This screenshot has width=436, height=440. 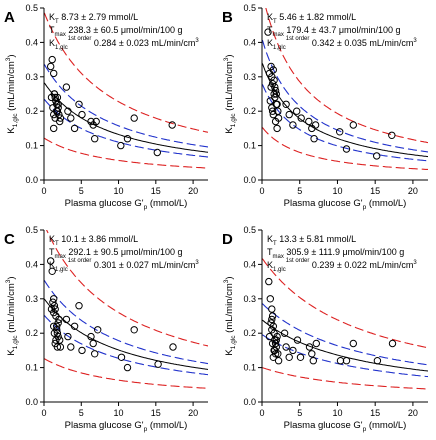 I want to click on parameter-annotation: K1,glc1st order 0.342 ± 0.035 mL/min/cm3, so click(x=342, y=43).